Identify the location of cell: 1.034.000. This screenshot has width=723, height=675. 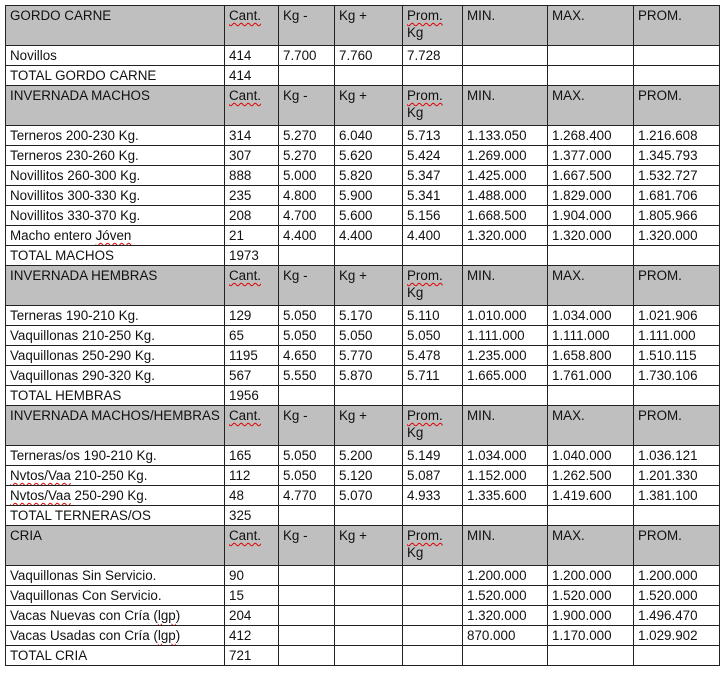
(590, 315).